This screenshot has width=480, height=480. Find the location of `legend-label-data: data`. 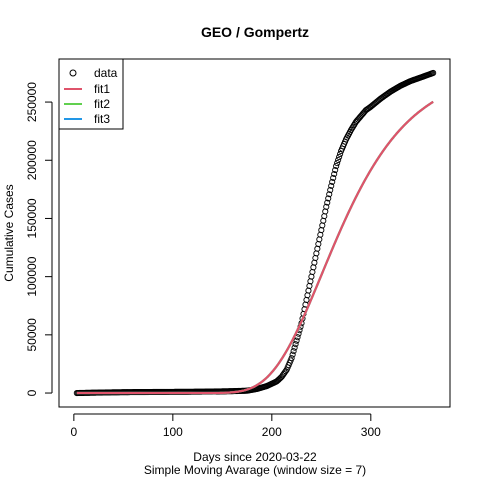

legend-label-data: data is located at coordinates (106, 73).